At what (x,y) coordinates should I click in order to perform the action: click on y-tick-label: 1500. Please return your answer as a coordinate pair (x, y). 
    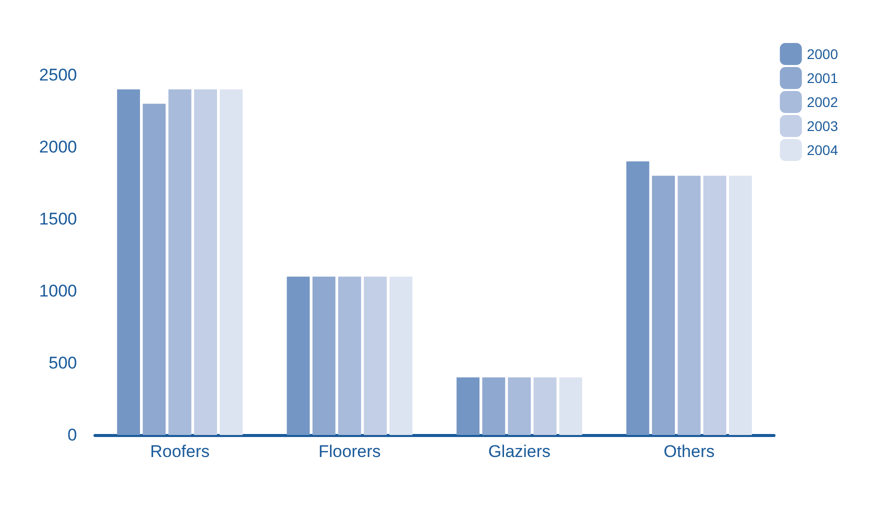
    Looking at the image, I should click on (58, 219).